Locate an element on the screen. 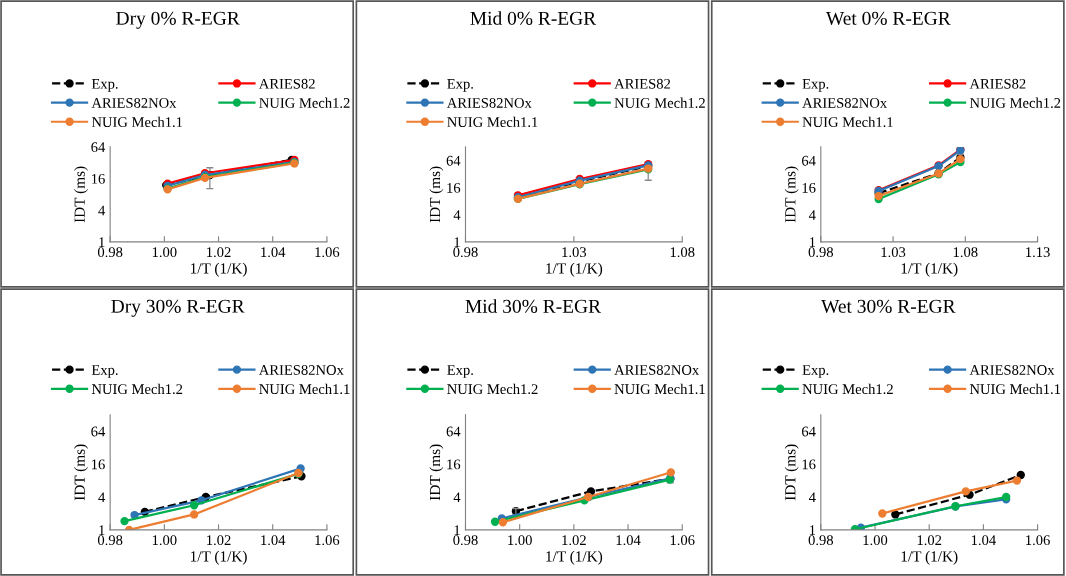  chart-title: Mid 30% R-EGR is located at coordinates (533, 306).